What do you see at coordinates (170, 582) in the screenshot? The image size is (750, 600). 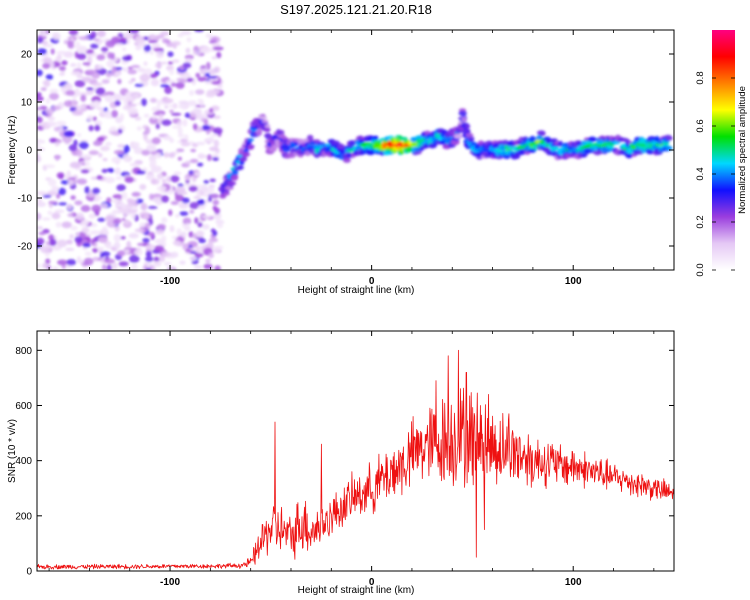 I see `snr-x-tick-label: -100` at bounding box center [170, 582].